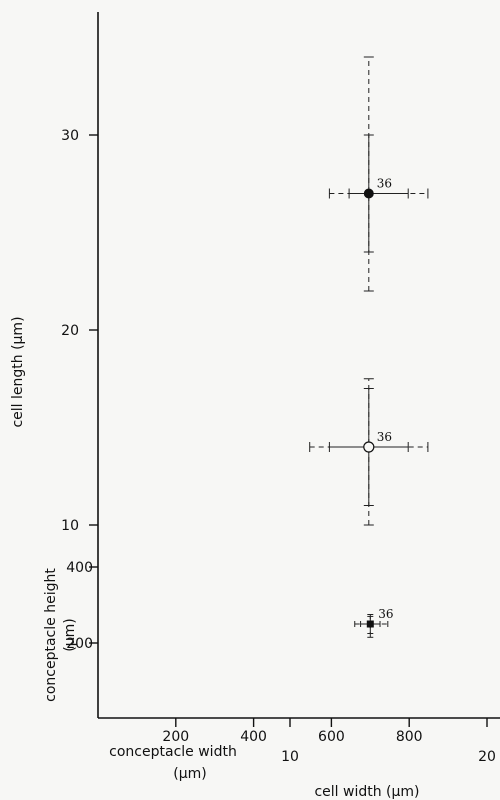  What do you see at coordinates (384, 184) in the screenshot?
I see `data-label-solid: 36` at bounding box center [384, 184].